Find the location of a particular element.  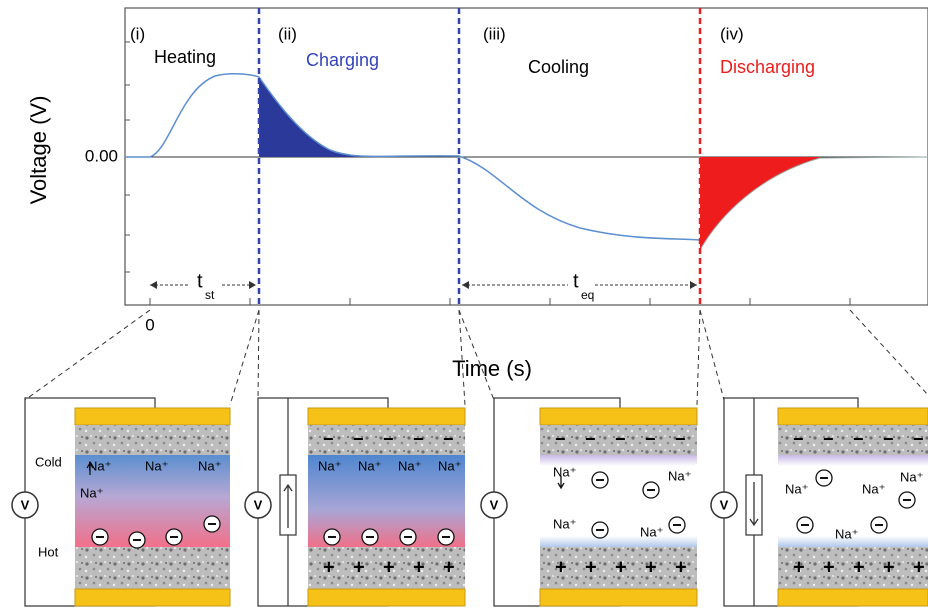

interval-subscript: eq is located at coordinates (587, 295).